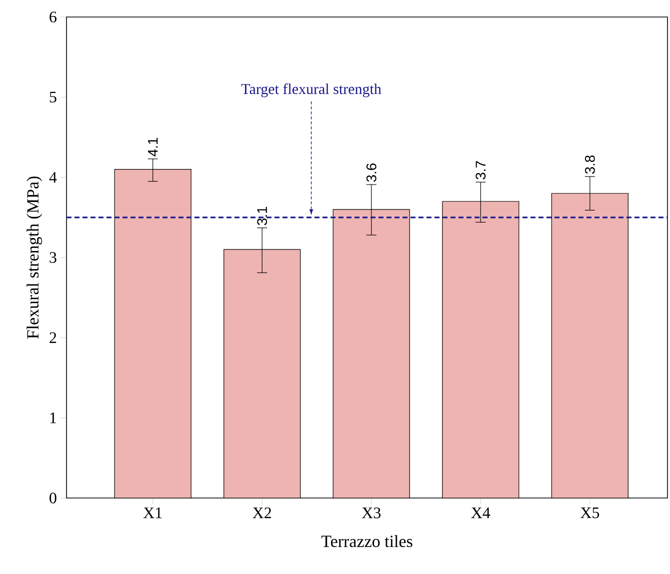 The width and height of the screenshot is (670, 574). I want to click on x-tick-label: X5, so click(590, 513).